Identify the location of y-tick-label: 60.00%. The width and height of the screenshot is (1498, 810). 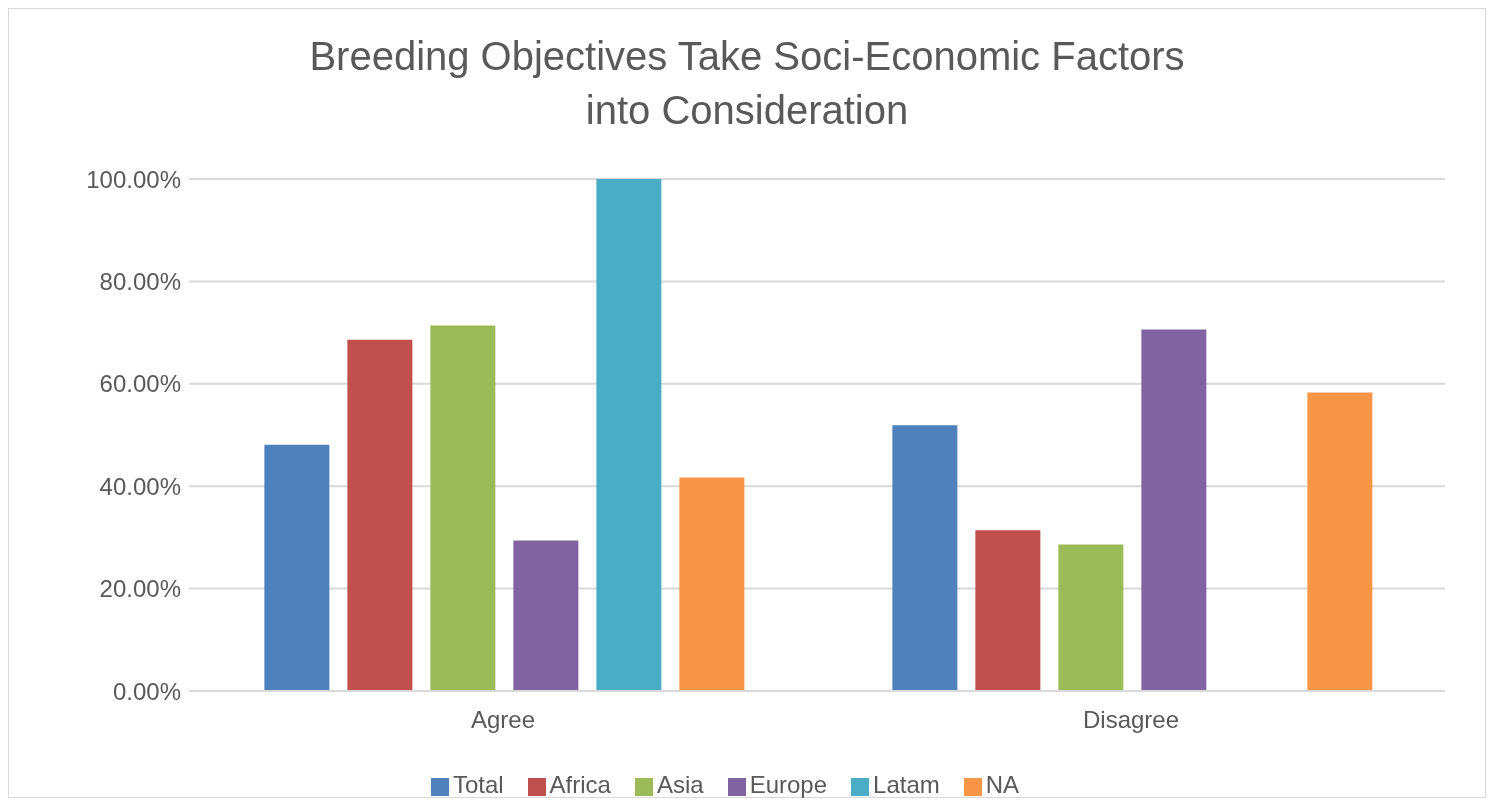
(140, 384).